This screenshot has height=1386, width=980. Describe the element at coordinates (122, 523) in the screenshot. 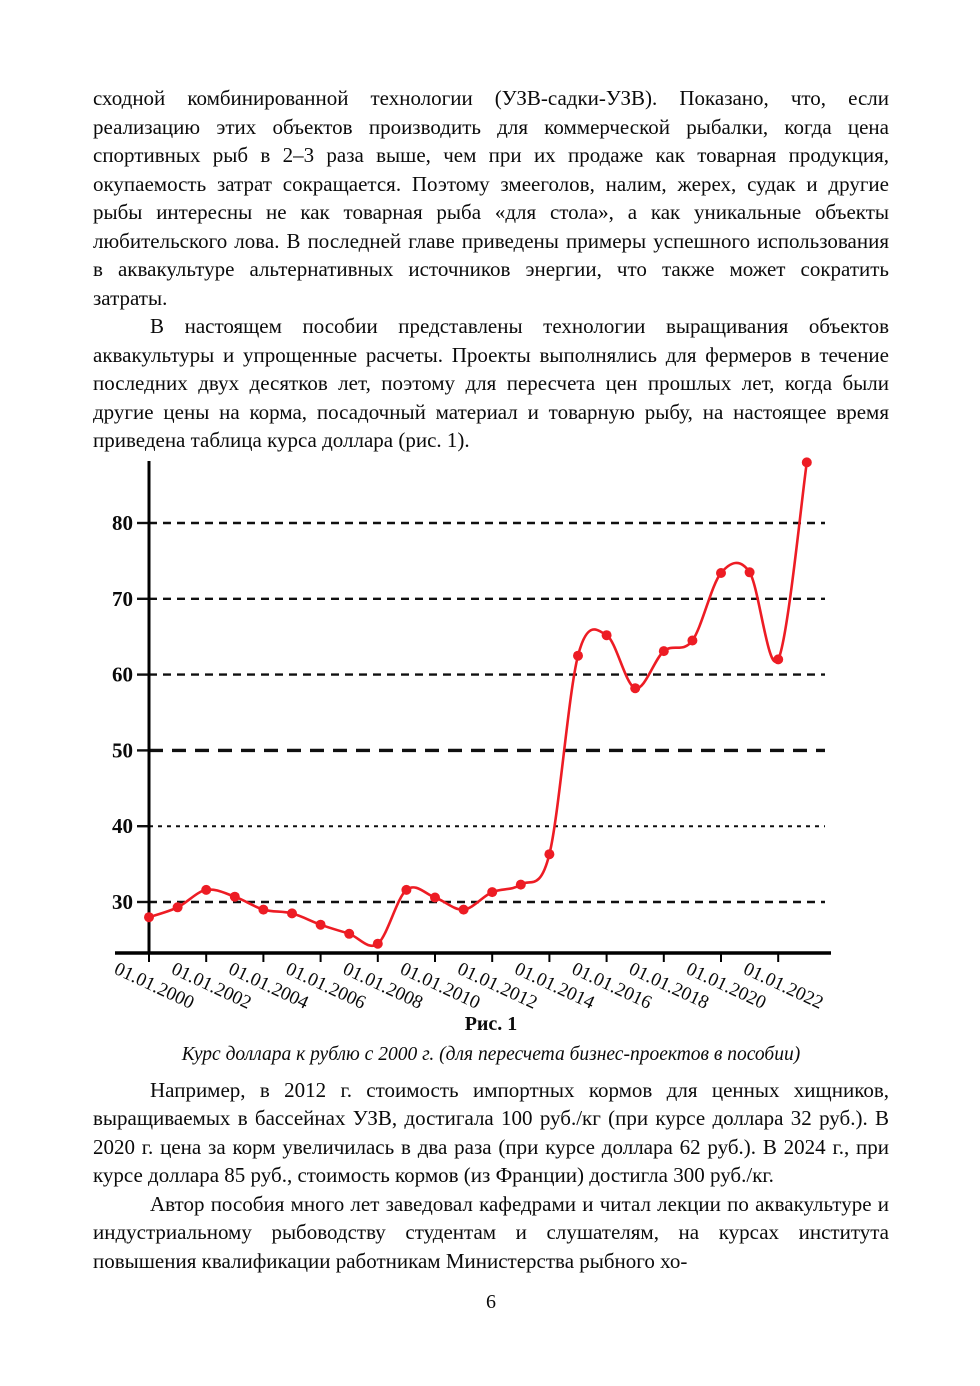

I see `svg-text: 80` at that location.